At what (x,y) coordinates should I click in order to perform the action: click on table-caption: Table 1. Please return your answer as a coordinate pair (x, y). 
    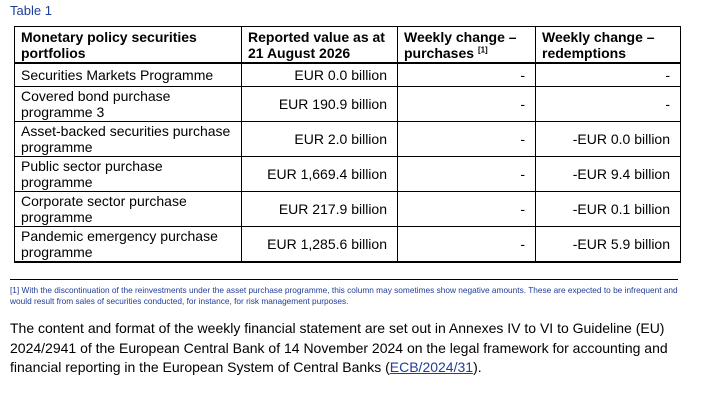
    Looking at the image, I should click on (31, 10).